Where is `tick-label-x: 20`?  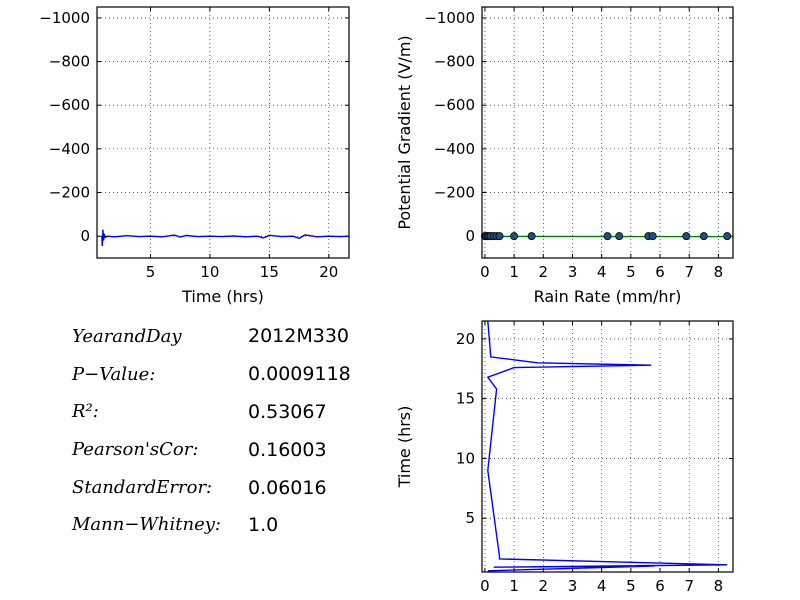 tick-label-x: 20 is located at coordinates (328, 272).